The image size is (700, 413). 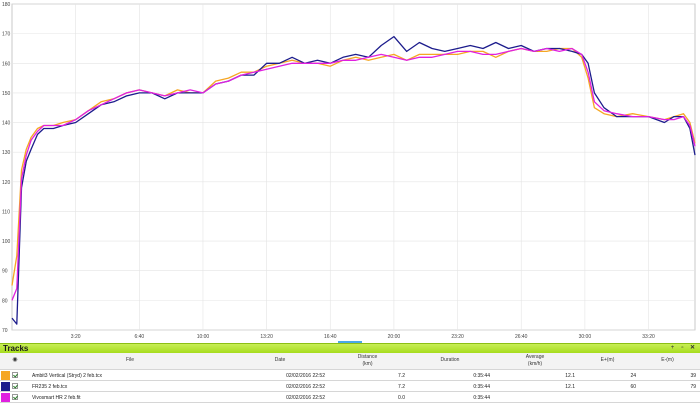 What do you see at coordinates (401, 398) in the screenshot?
I see `track-distance: 0.0` at bounding box center [401, 398].